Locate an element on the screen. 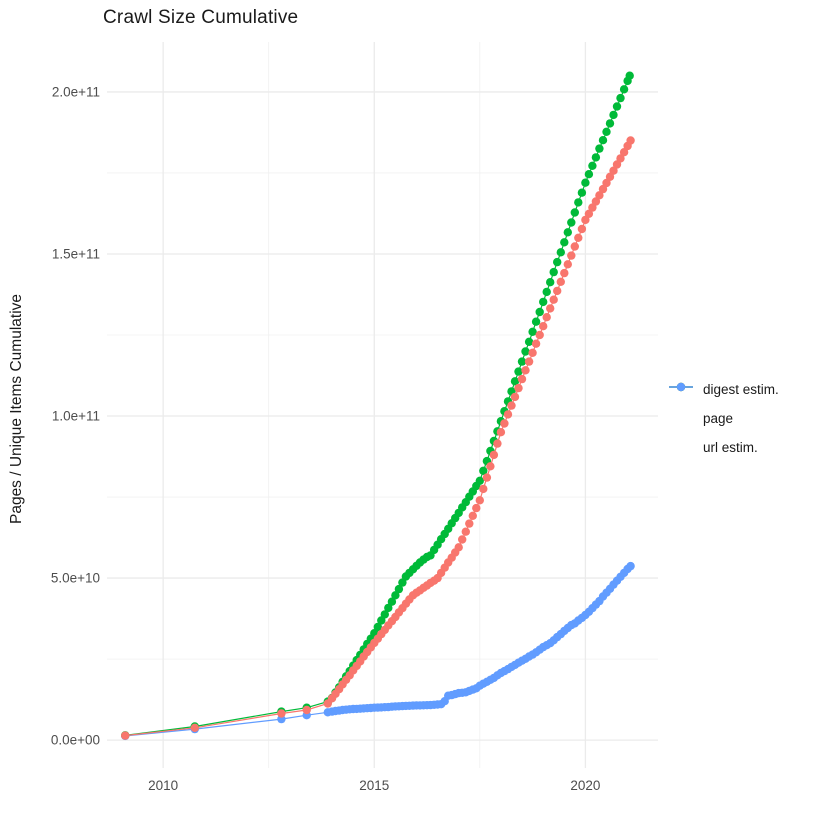 The height and width of the screenshot is (827, 826). legend: digest estim. page url estim. is located at coordinates (723, 418).